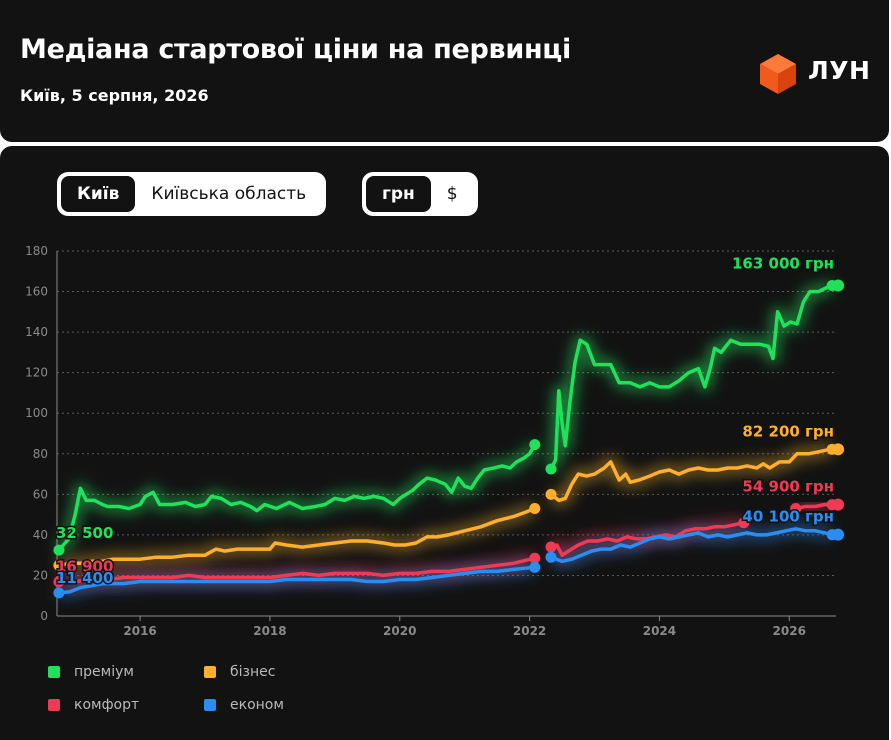 The image size is (891, 740). Describe the element at coordinates (295, 49) in the screenshot. I see `page-title: Медіана стартової ціни на первинці` at that location.